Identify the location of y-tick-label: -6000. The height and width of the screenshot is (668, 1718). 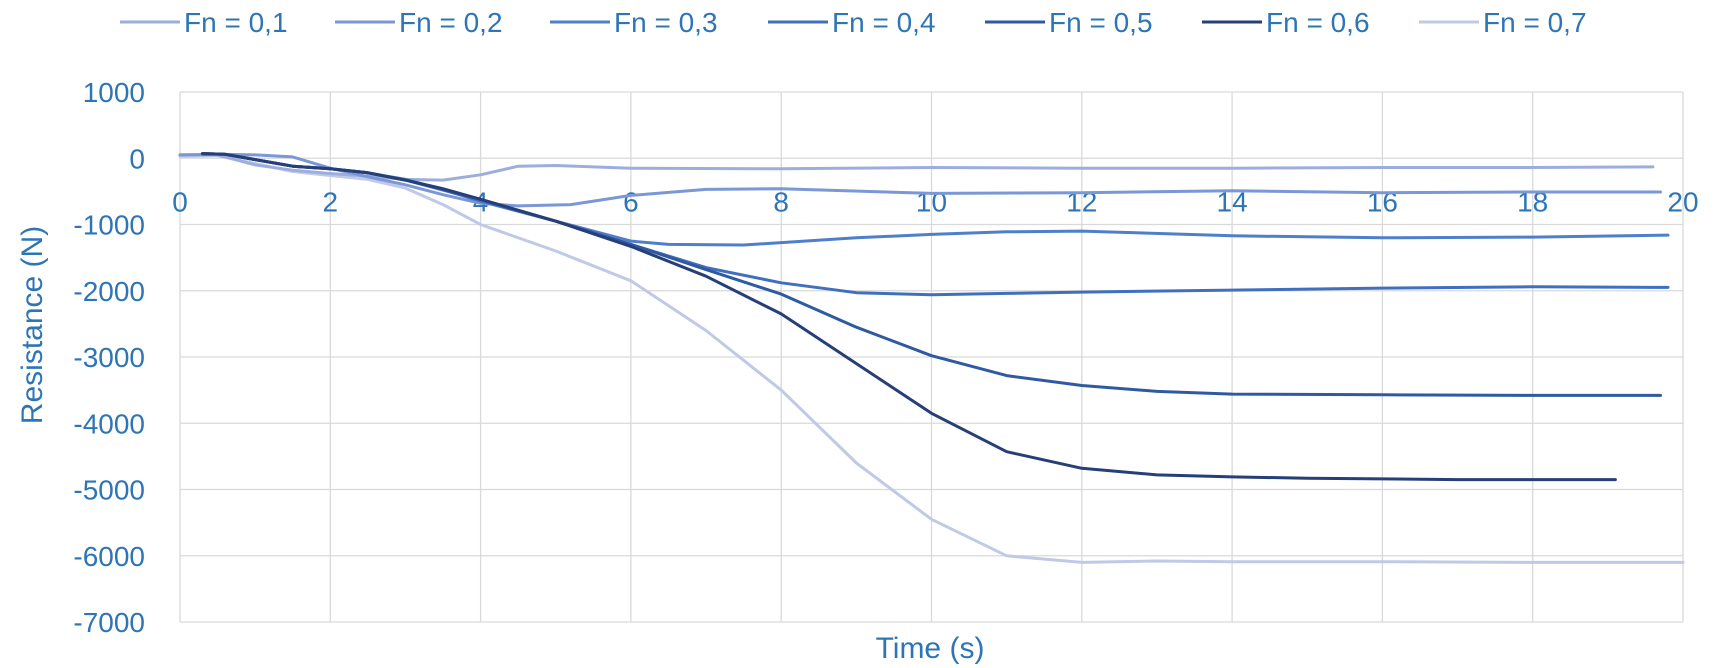
(109, 556).